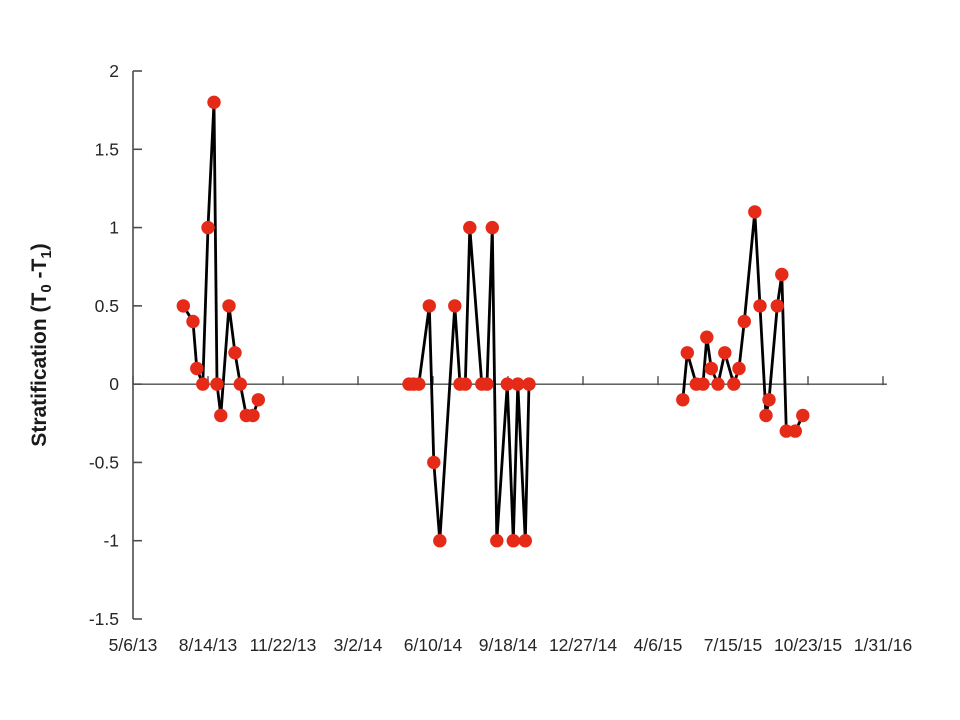 This screenshot has height=720, width=960. I want to click on y-tick-label: -1.5, so click(104, 619).